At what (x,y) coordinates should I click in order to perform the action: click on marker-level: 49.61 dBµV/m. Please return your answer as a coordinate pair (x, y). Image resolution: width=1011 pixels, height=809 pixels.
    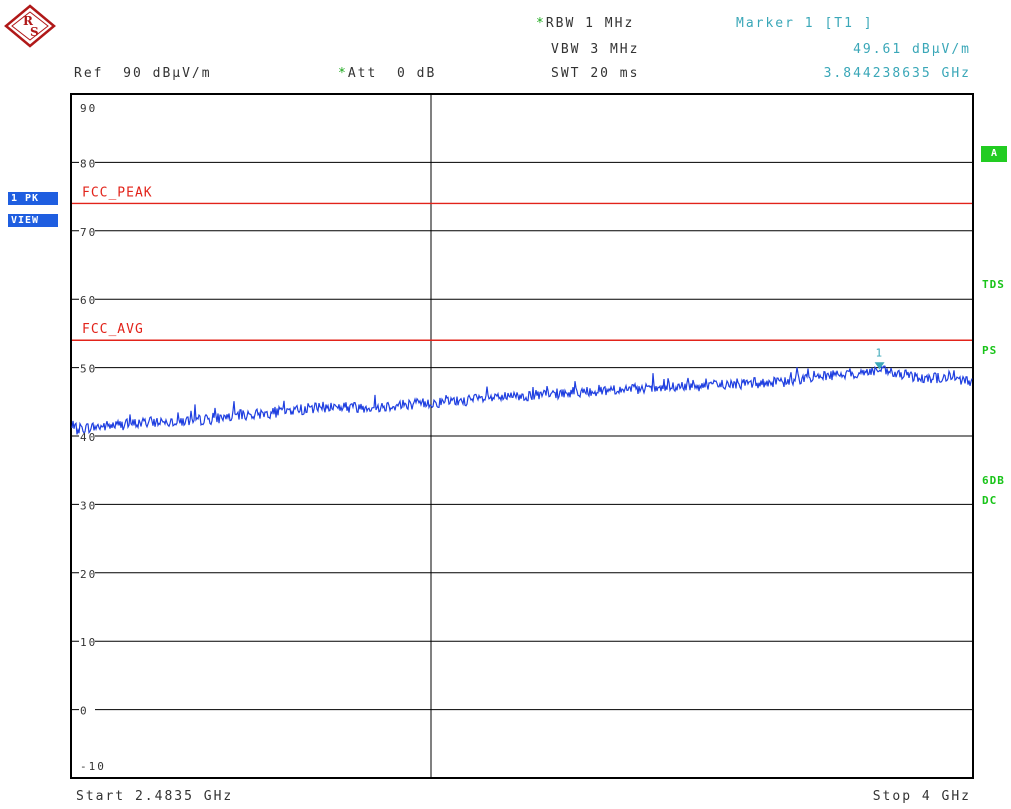
    Looking at the image, I should click on (912, 49).